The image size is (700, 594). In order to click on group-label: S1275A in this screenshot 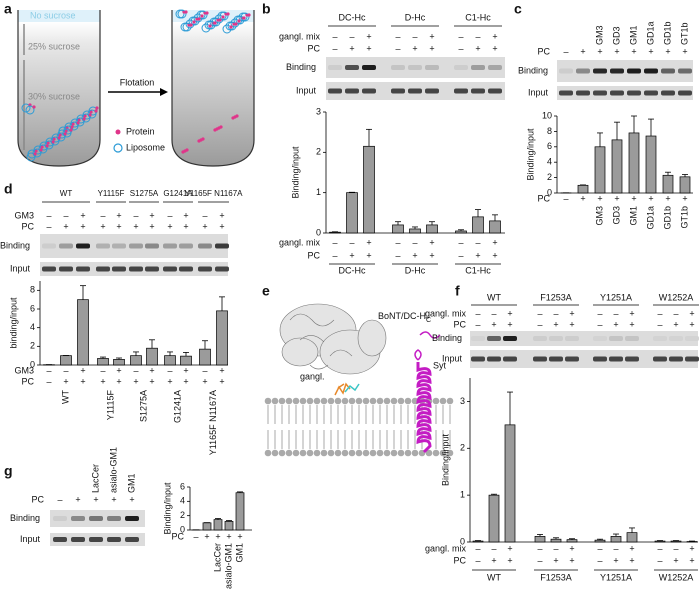, I will do `click(143, 406)`.